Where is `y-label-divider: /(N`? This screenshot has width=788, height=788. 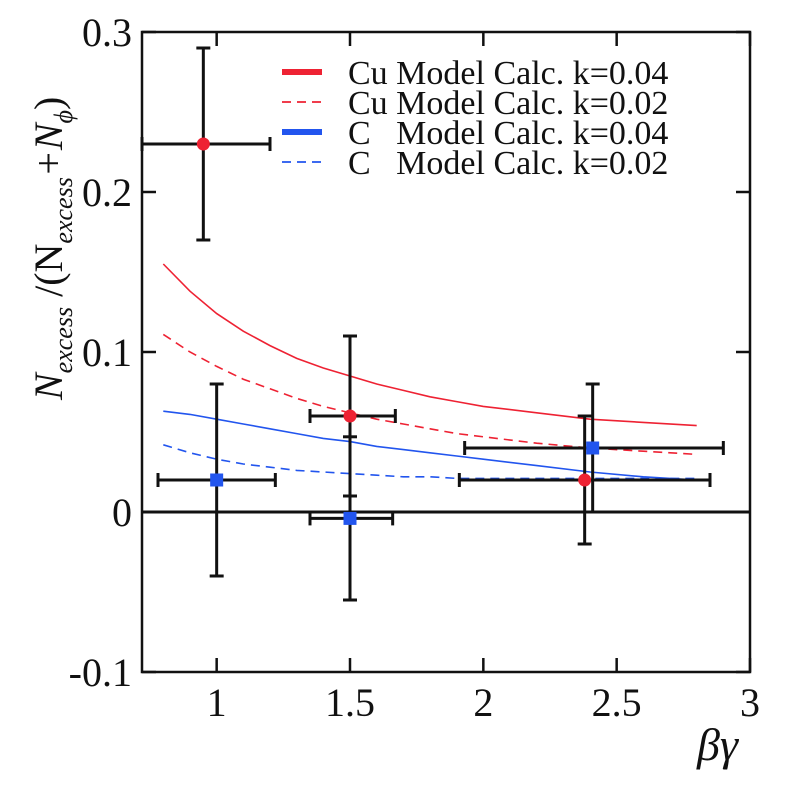 y-label-divider: /(N is located at coordinates (48, 275).